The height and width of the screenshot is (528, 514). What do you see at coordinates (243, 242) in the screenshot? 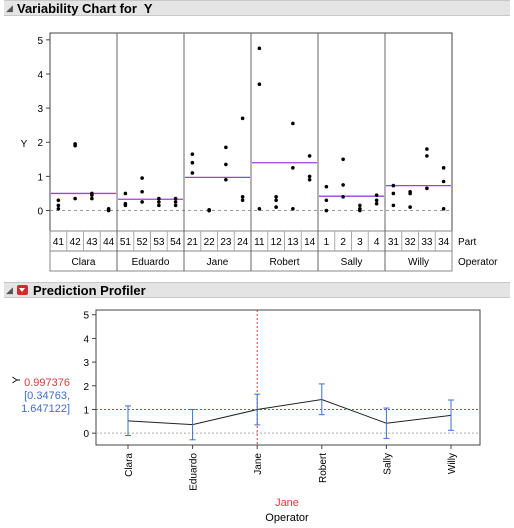
I see `part-label: 24` at bounding box center [243, 242].